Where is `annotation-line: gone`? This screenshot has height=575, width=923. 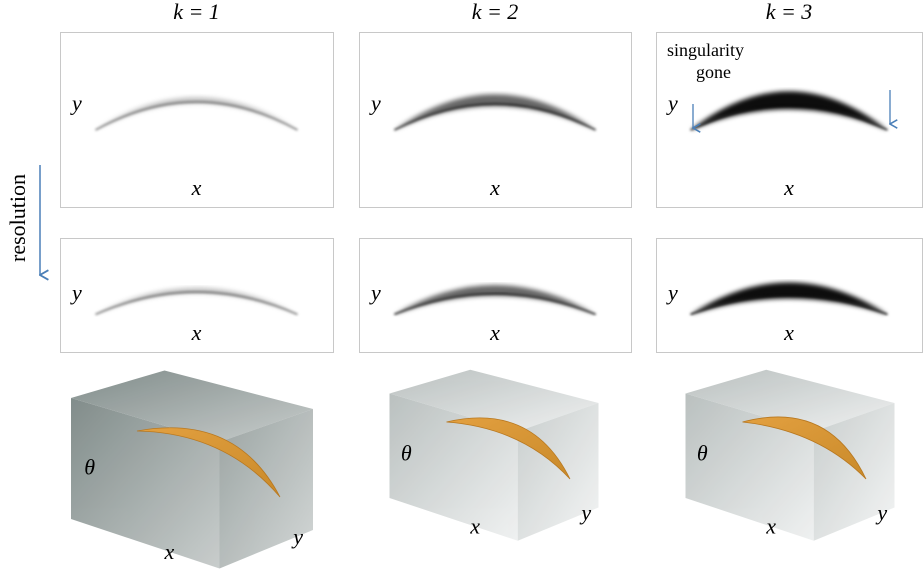 annotation-line: gone is located at coordinates (713, 72).